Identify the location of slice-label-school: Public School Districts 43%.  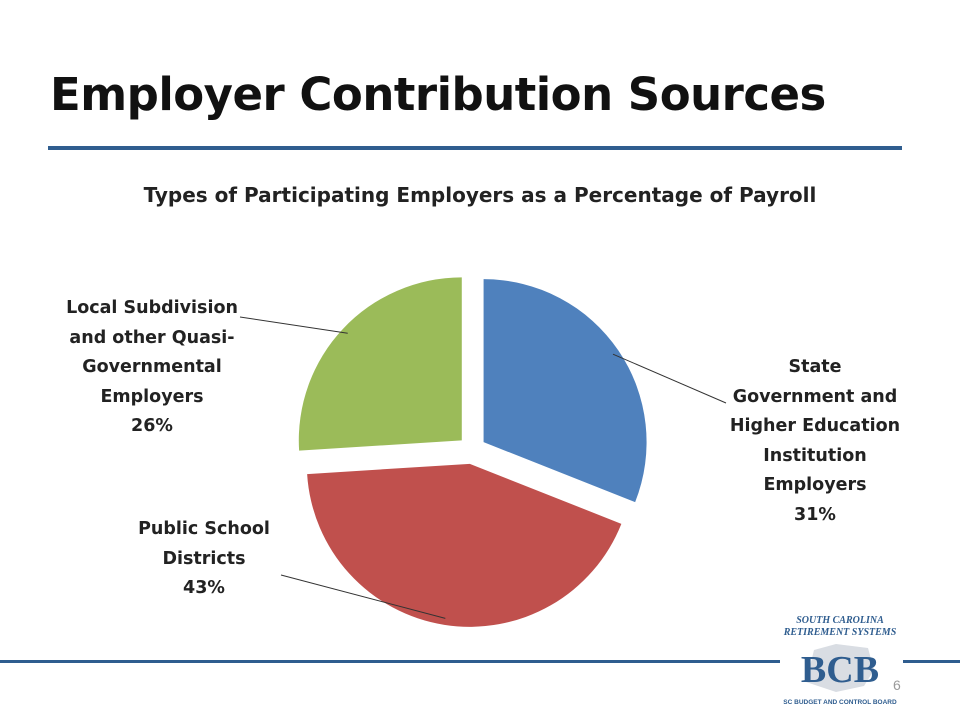
(204, 559).